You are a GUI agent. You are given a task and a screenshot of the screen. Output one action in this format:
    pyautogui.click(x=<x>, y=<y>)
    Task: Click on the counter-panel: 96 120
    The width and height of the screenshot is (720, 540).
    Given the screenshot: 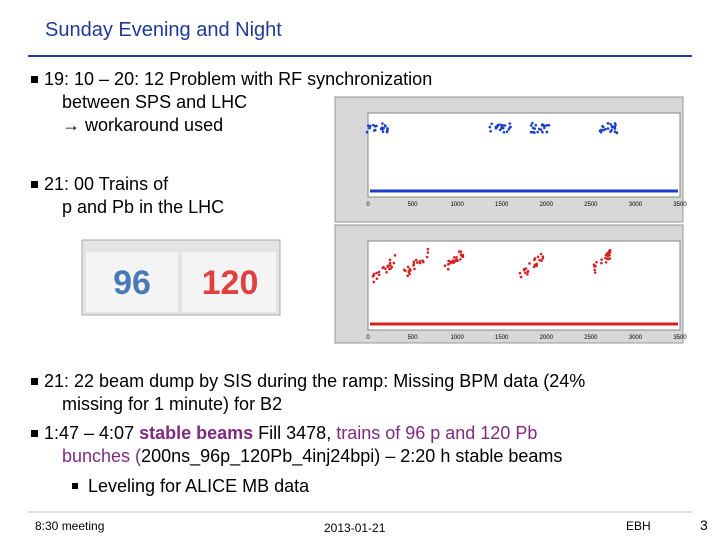 What is the action you would take?
    pyautogui.click(x=181, y=277)
    